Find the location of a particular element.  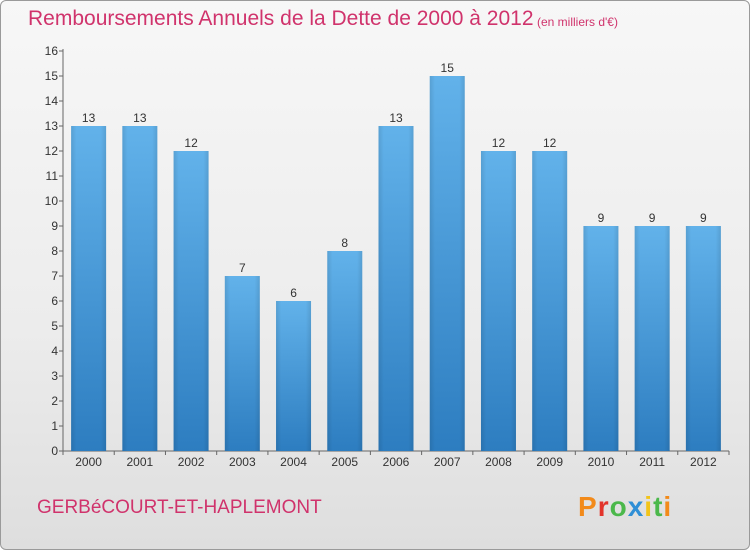

y-tick-label: 13 is located at coordinates (52, 126).